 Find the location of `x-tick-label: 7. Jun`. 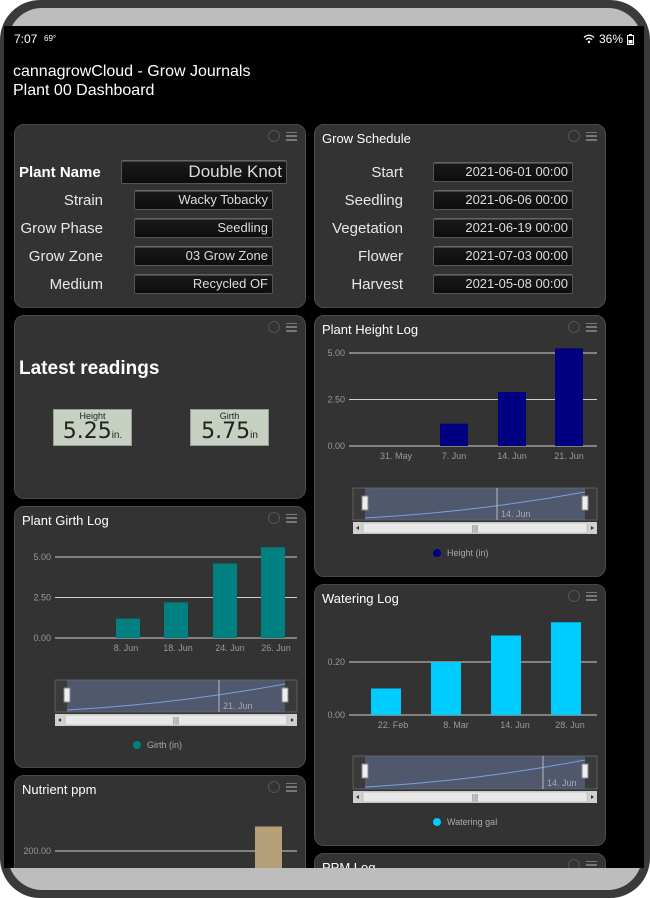

x-tick-label: 7. Jun is located at coordinates (454, 456).